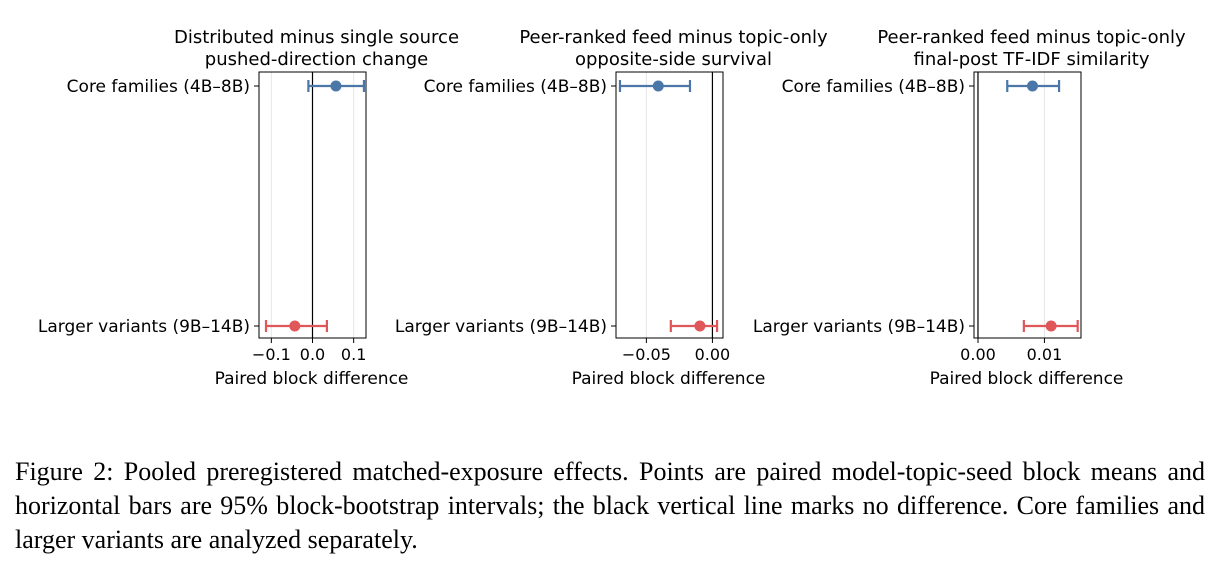  Describe the element at coordinates (316, 59) in the screenshot. I see `chart-title-line: pushed-direction change` at that location.